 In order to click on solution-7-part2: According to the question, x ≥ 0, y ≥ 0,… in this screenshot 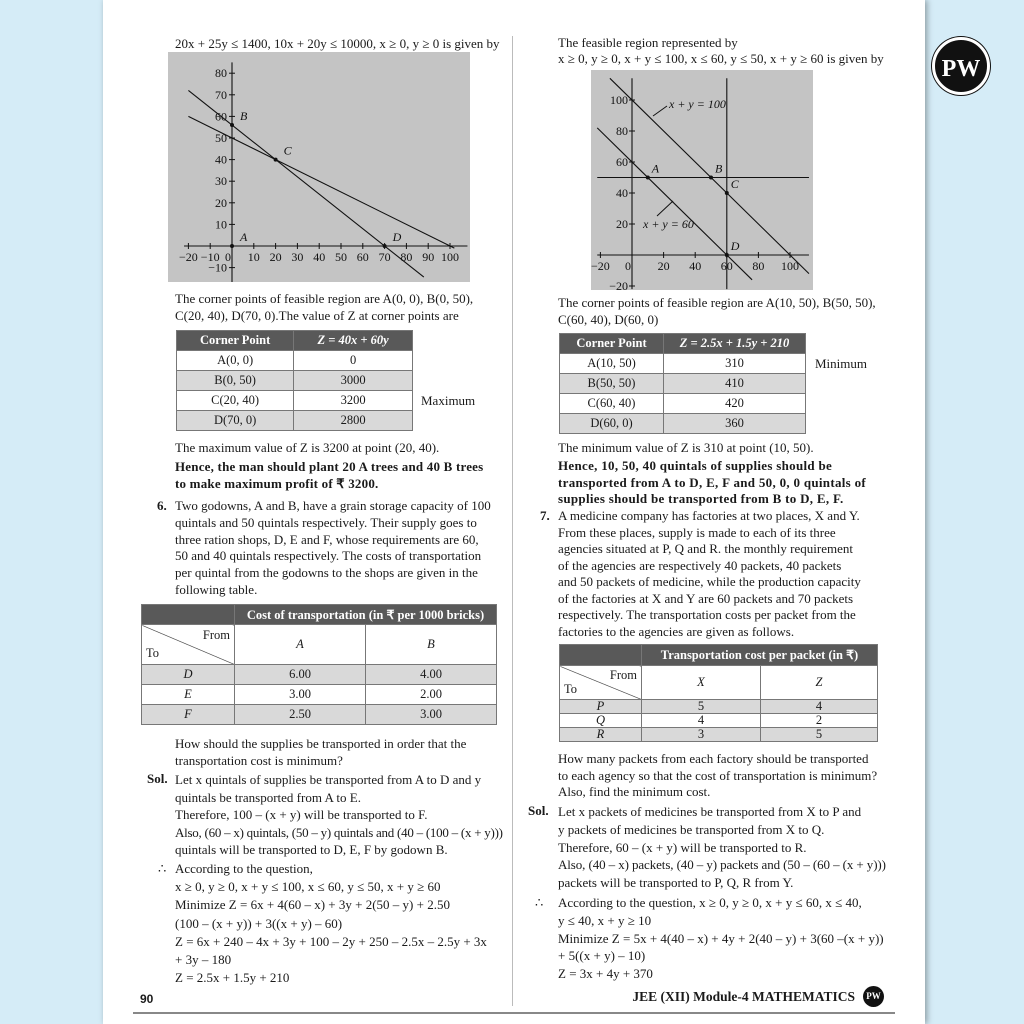, I will do `click(721, 938)`.